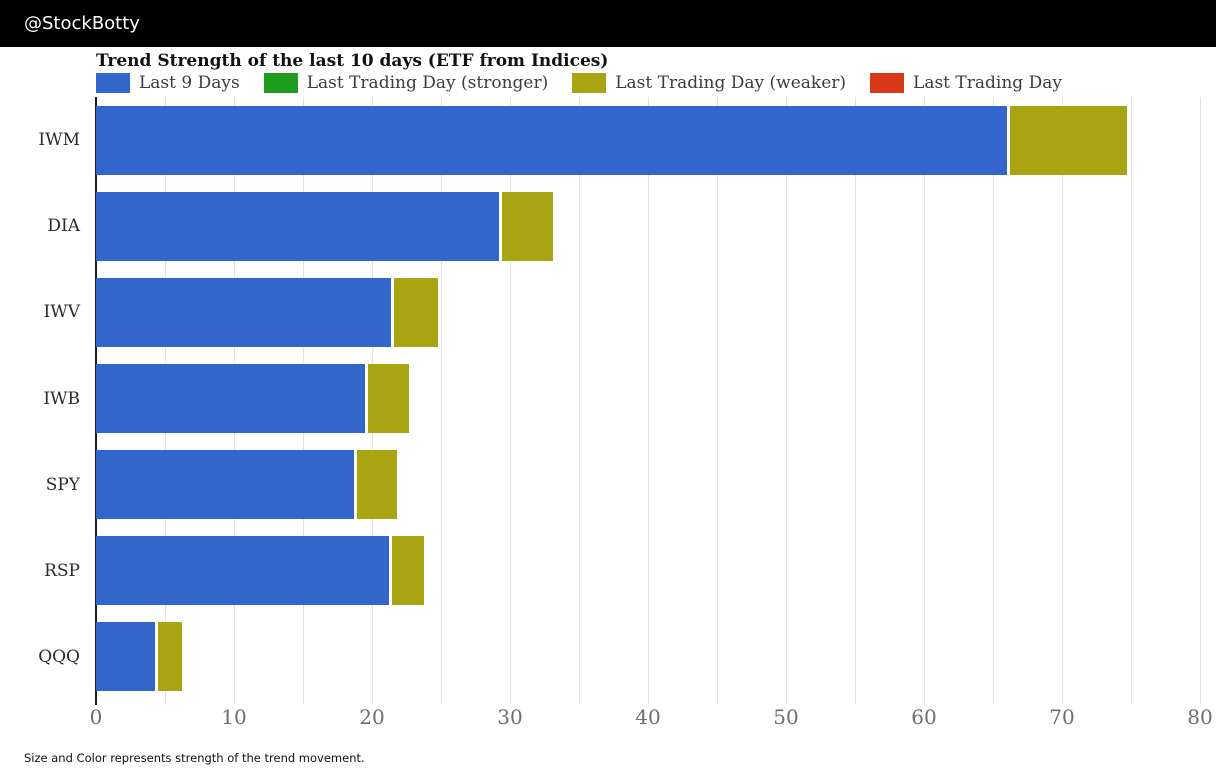  What do you see at coordinates (887, 82) in the screenshot?
I see `legend-swatch-last-trading-day` at bounding box center [887, 82].